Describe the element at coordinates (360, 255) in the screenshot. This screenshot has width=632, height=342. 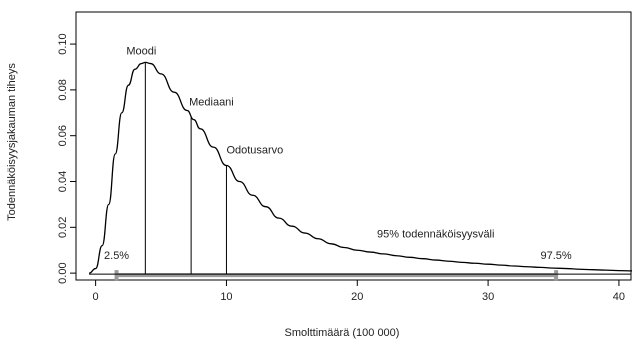
I see `probability-interval: 2.5% 97.5% 95% todennäköisyysväli` at that location.